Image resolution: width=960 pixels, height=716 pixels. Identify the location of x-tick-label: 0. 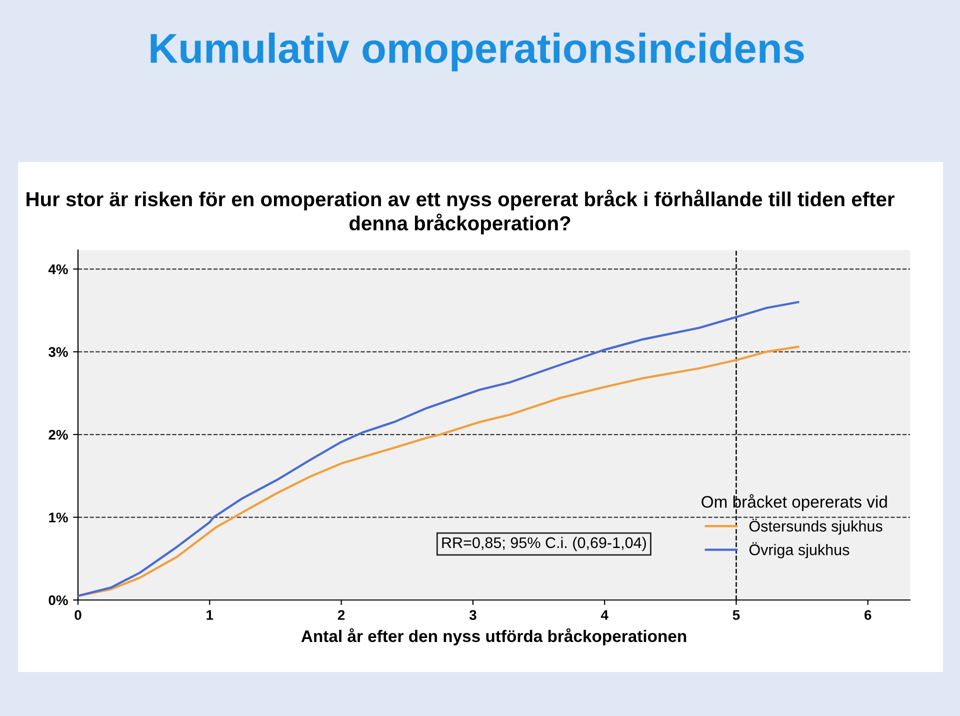
(78, 615).